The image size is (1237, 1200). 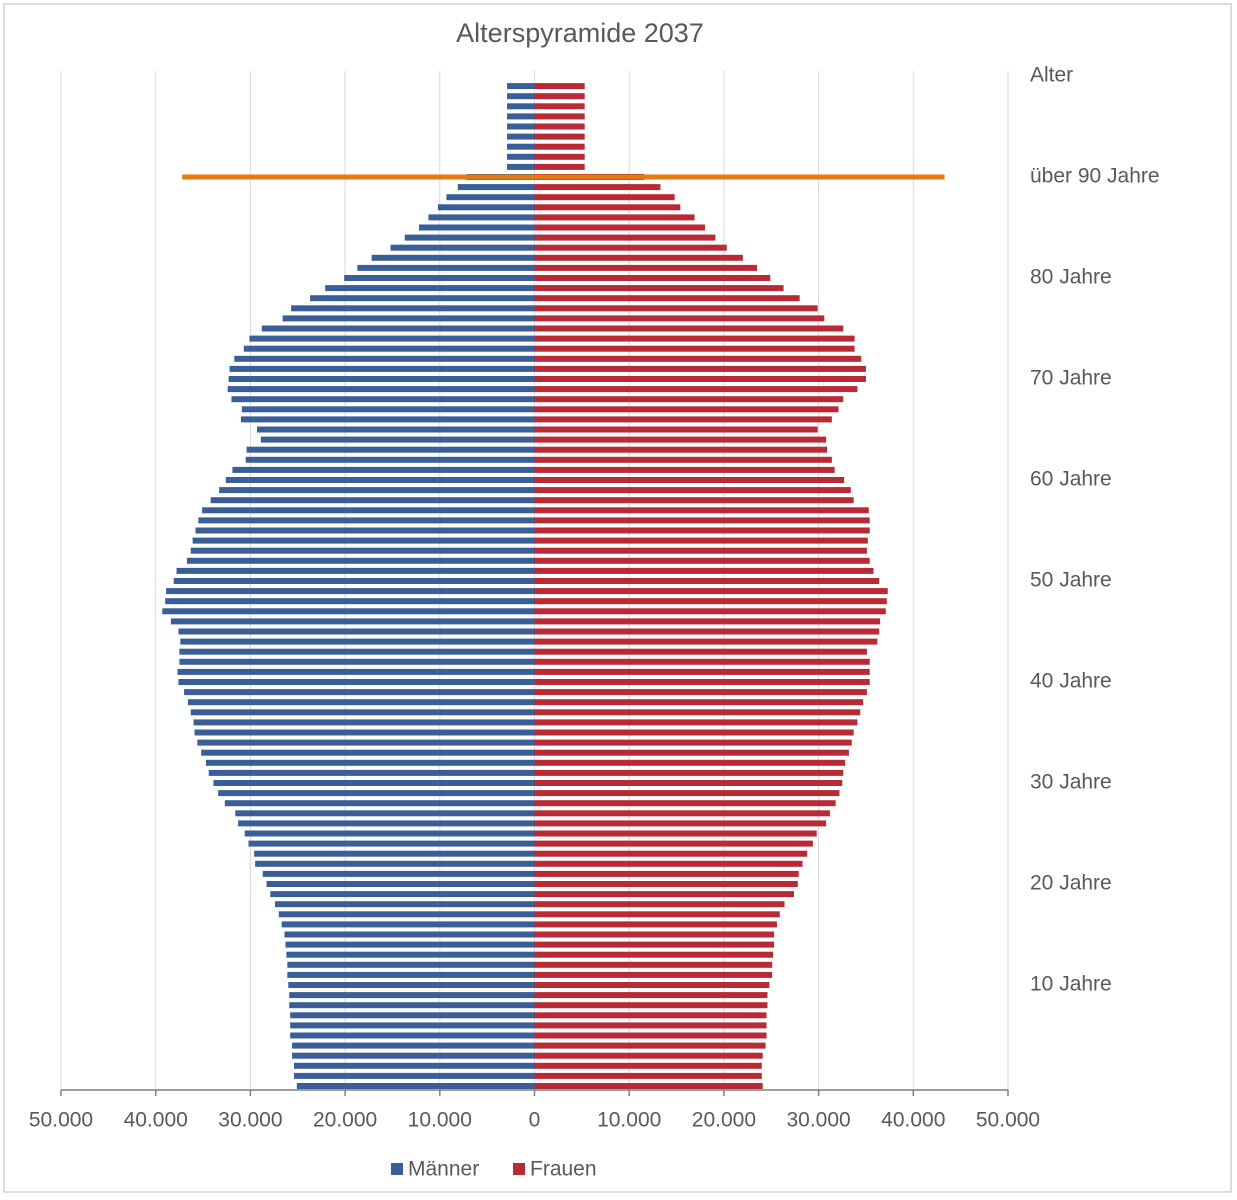 I want to click on x-tick-label: 40.000, so click(x=156, y=1120).